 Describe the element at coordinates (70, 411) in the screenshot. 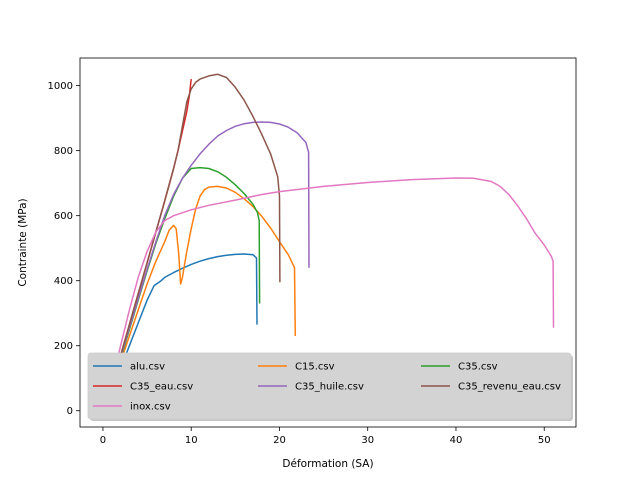

I see `y-tick-label-0: 0` at that location.